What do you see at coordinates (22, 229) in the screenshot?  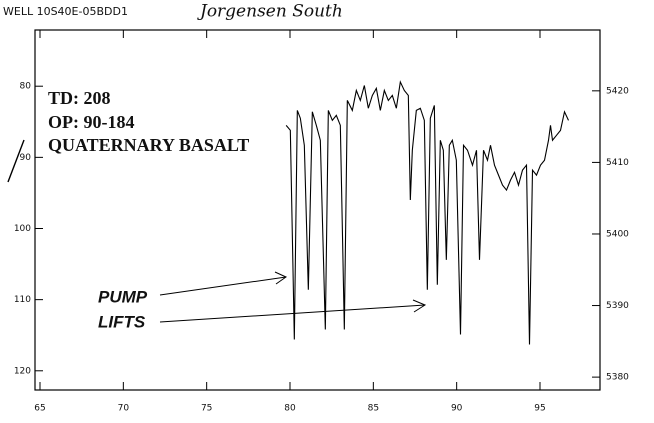 I see `y-tick-label: 100` at bounding box center [22, 229].